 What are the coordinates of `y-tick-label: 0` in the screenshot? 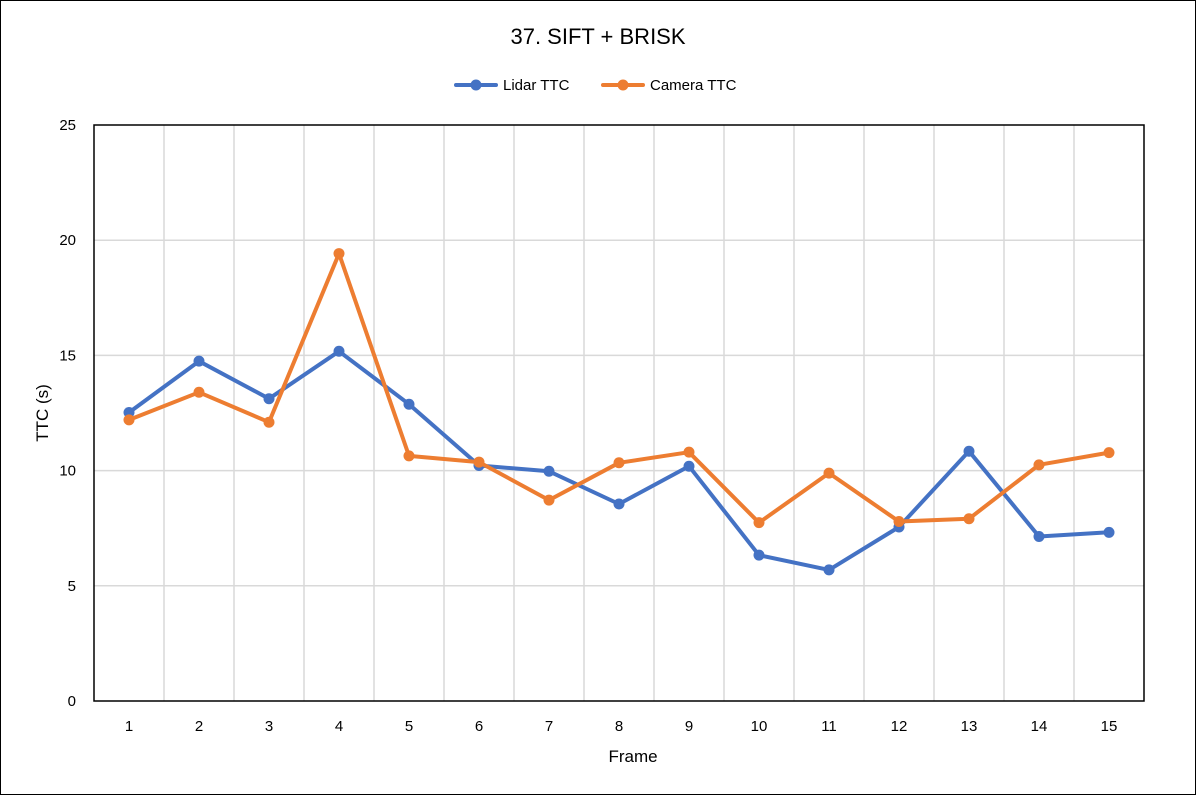 It's located at (72, 701).